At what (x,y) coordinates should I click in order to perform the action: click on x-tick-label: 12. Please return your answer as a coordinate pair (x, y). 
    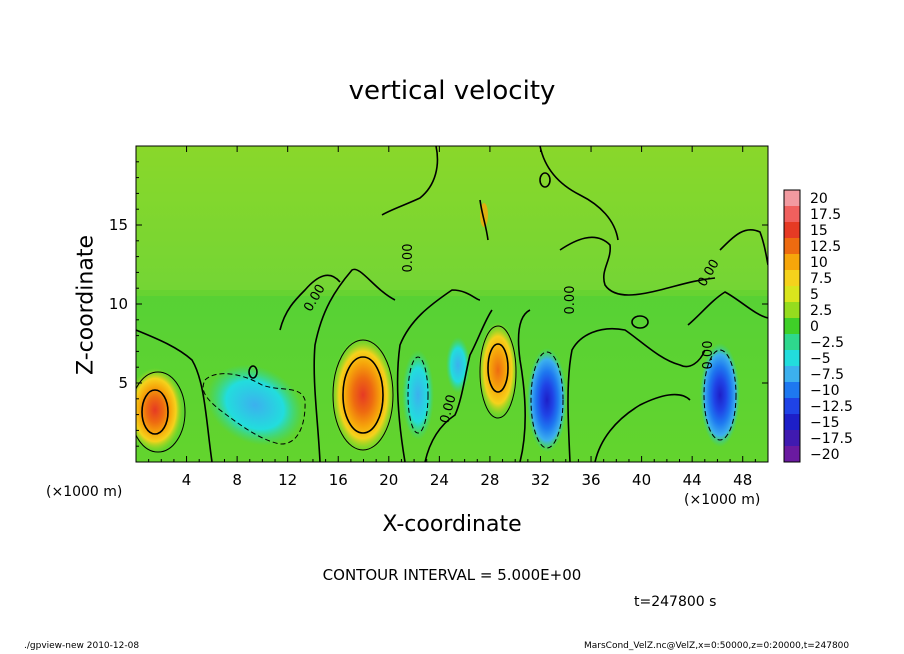
    Looking at the image, I should click on (287, 480).